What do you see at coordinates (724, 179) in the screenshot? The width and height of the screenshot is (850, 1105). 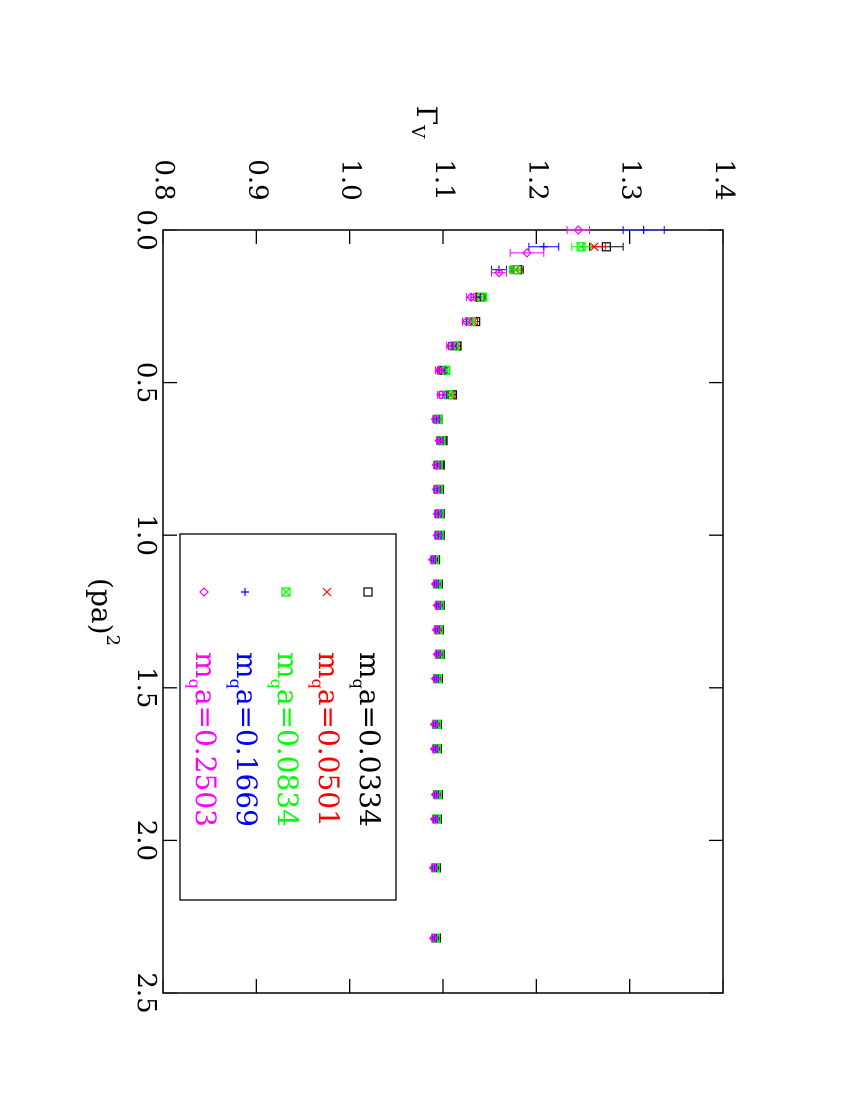 I see `y-tick-label: 1.4` at bounding box center [724, 179].